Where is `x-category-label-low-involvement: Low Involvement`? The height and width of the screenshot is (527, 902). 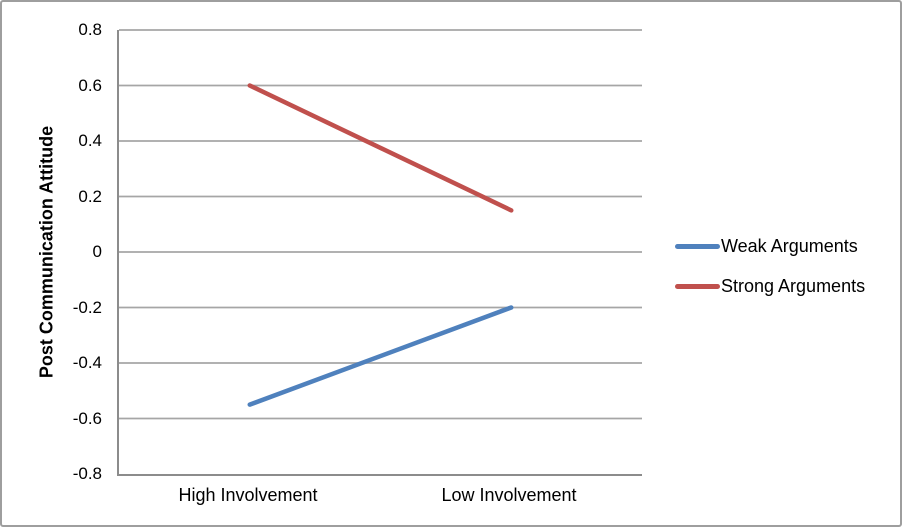
x-category-label-low-involvement: Low Involvement is located at coordinates (509, 495).